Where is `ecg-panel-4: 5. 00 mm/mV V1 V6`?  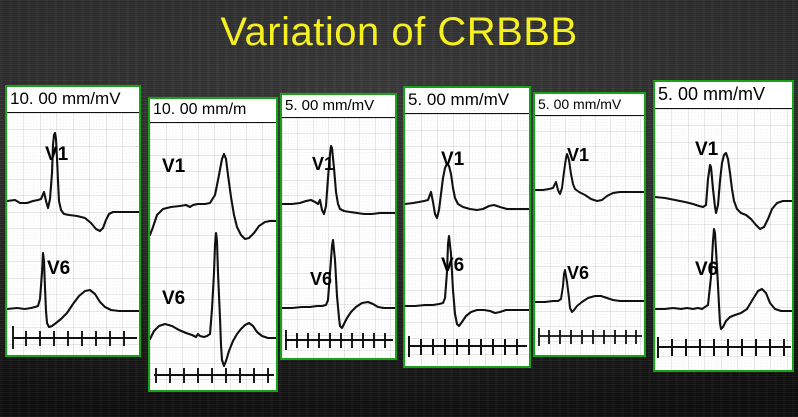
ecg-panel-4: 5. 00 mm/mV V1 V6 is located at coordinates (467, 227).